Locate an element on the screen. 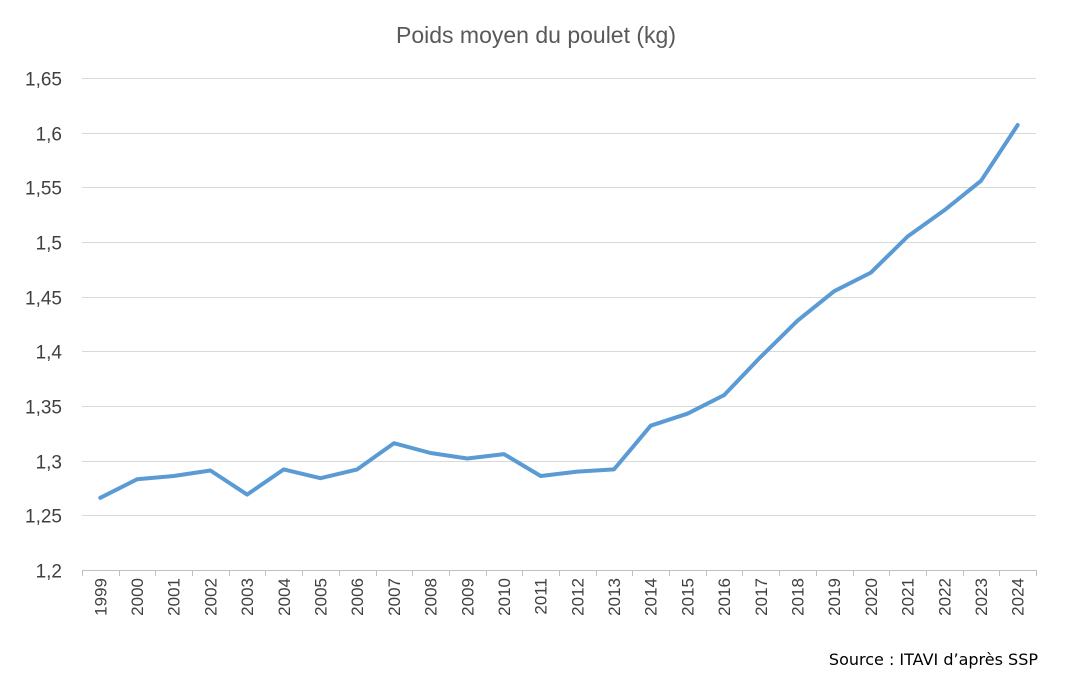  x-tick-label: 2013 is located at coordinates (614, 597).